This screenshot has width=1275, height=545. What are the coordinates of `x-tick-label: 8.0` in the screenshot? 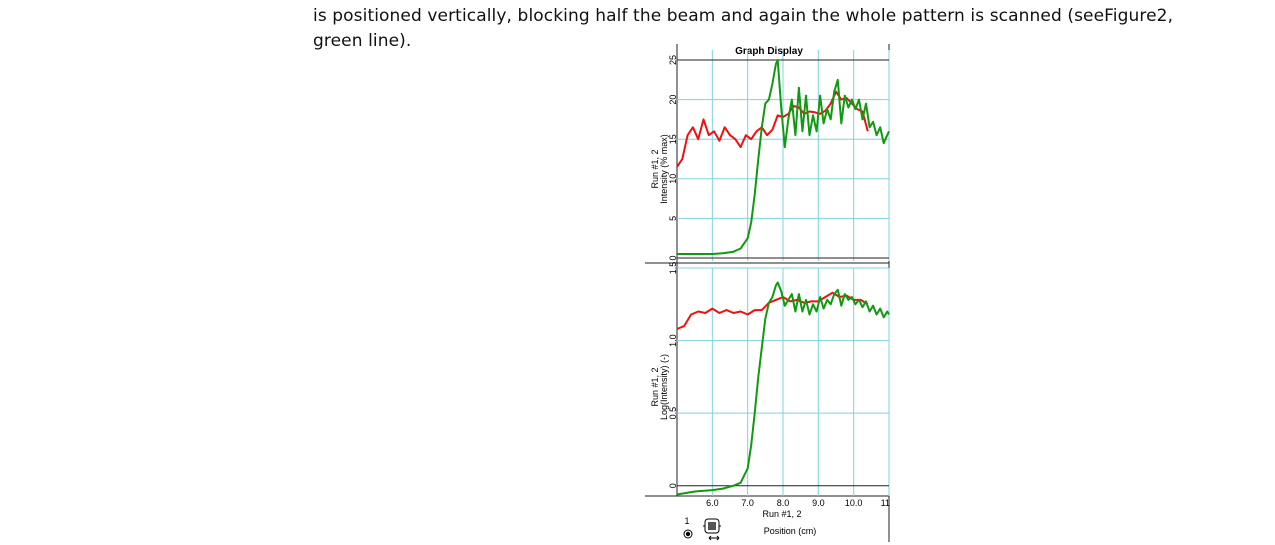 It's located at (783, 503).